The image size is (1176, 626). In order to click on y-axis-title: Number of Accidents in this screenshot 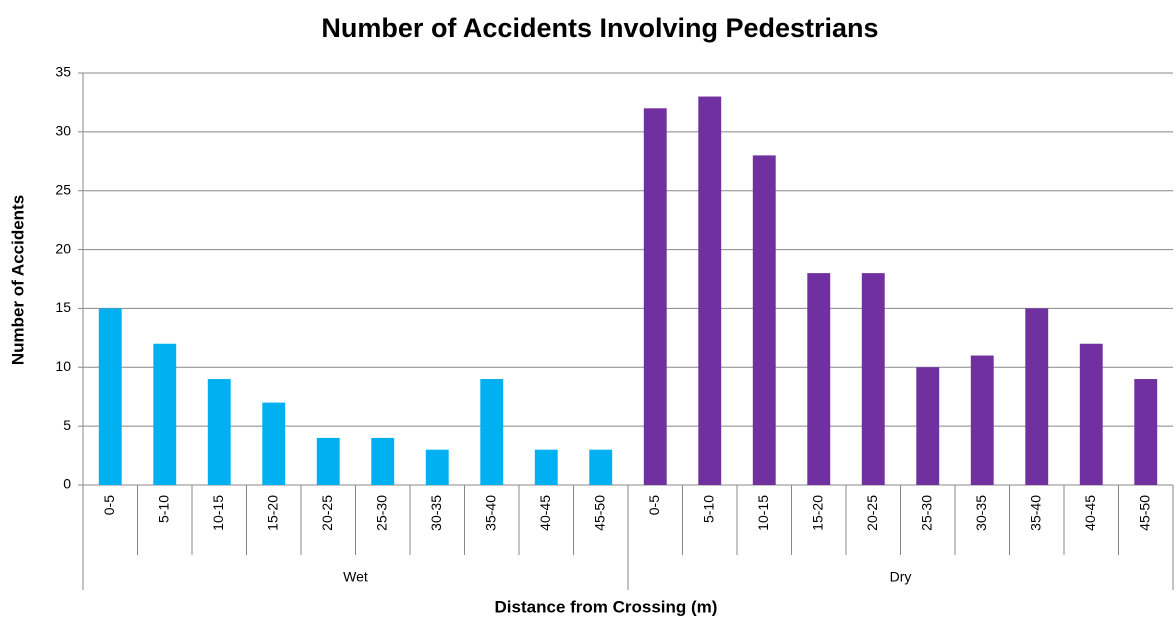, I will do `click(17, 280)`.